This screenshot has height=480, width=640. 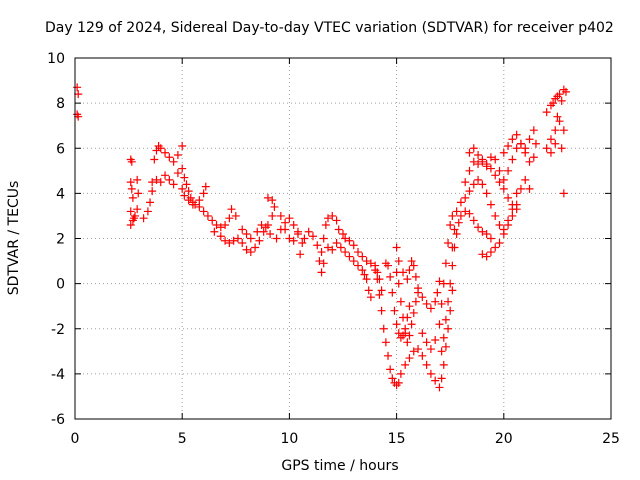 What do you see at coordinates (56, 239) in the screenshot?
I see `y-tick-labels: -6 -4 -2 0 2 4 6 8 10` at bounding box center [56, 239].